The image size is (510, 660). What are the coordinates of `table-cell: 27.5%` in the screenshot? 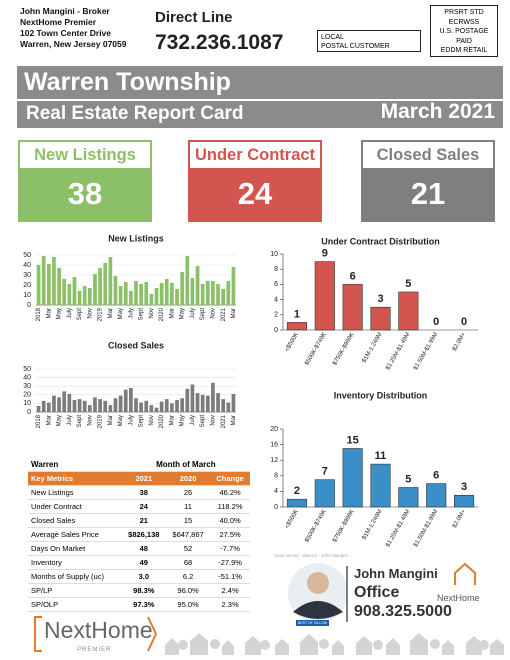 It's located at (230, 534).